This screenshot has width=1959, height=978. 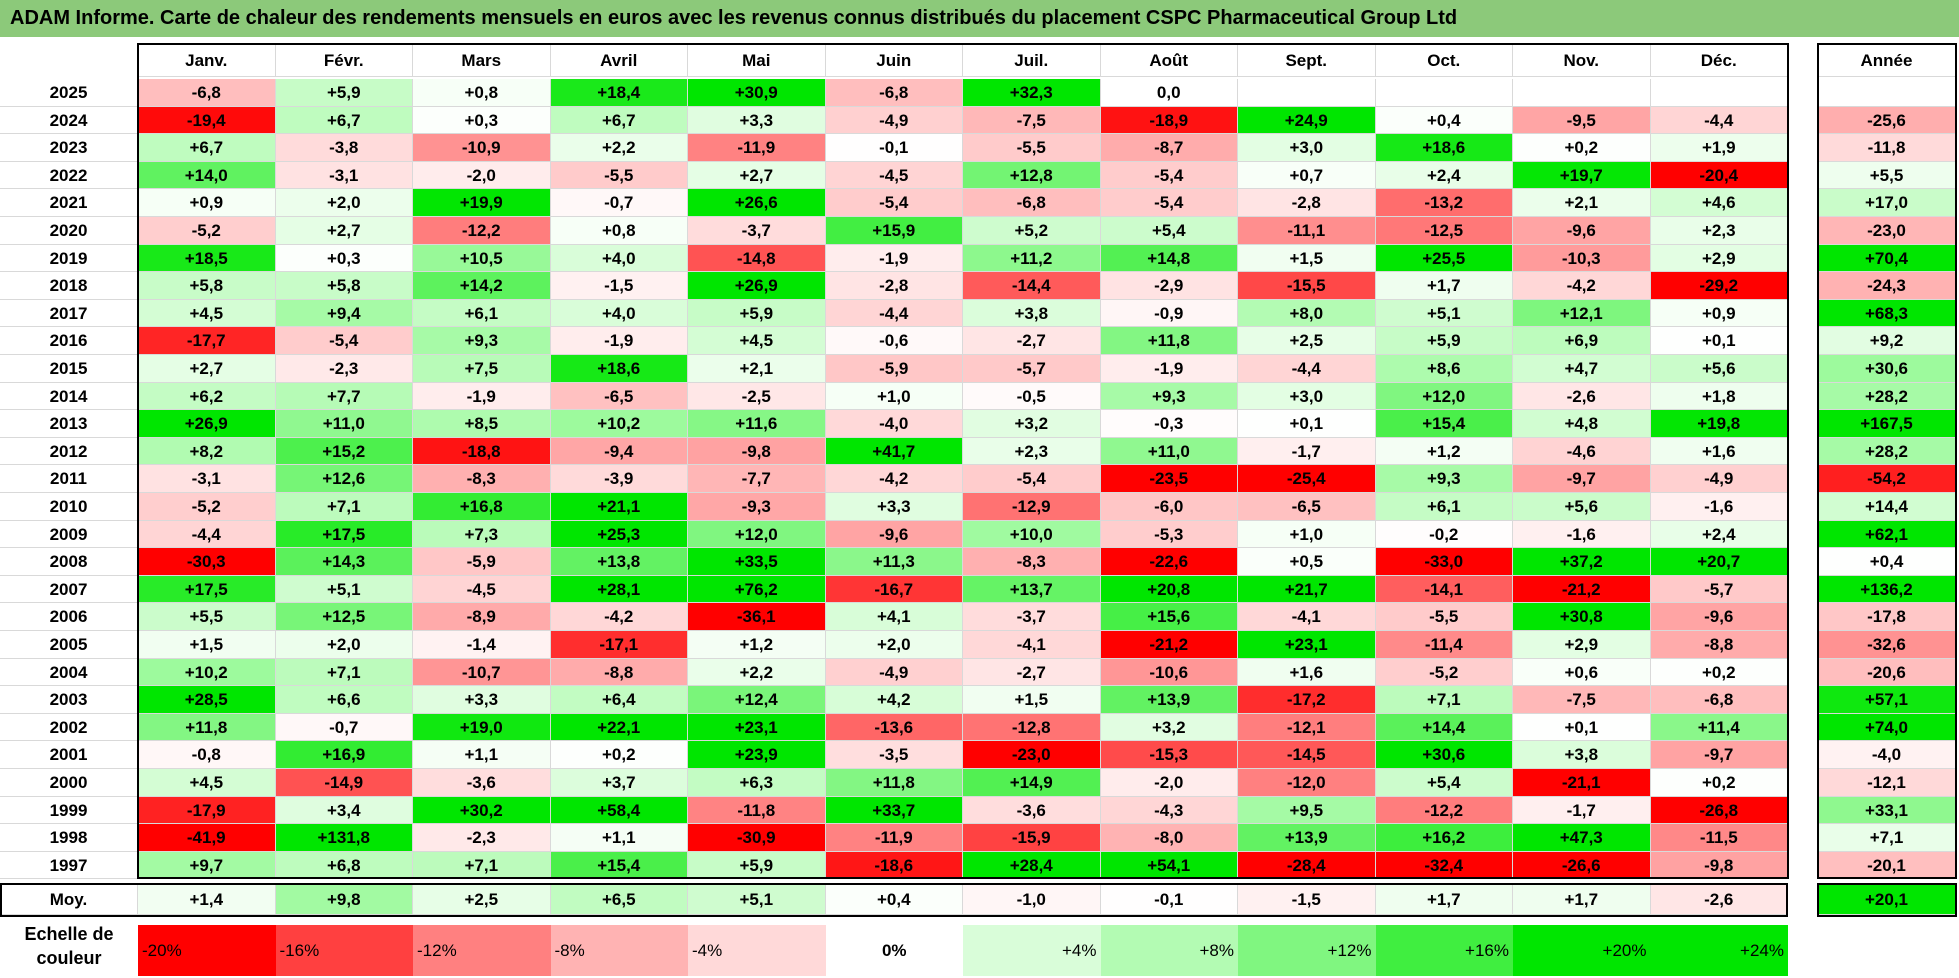 I want to click on annual-cell: +7,1, so click(x=1887, y=838).